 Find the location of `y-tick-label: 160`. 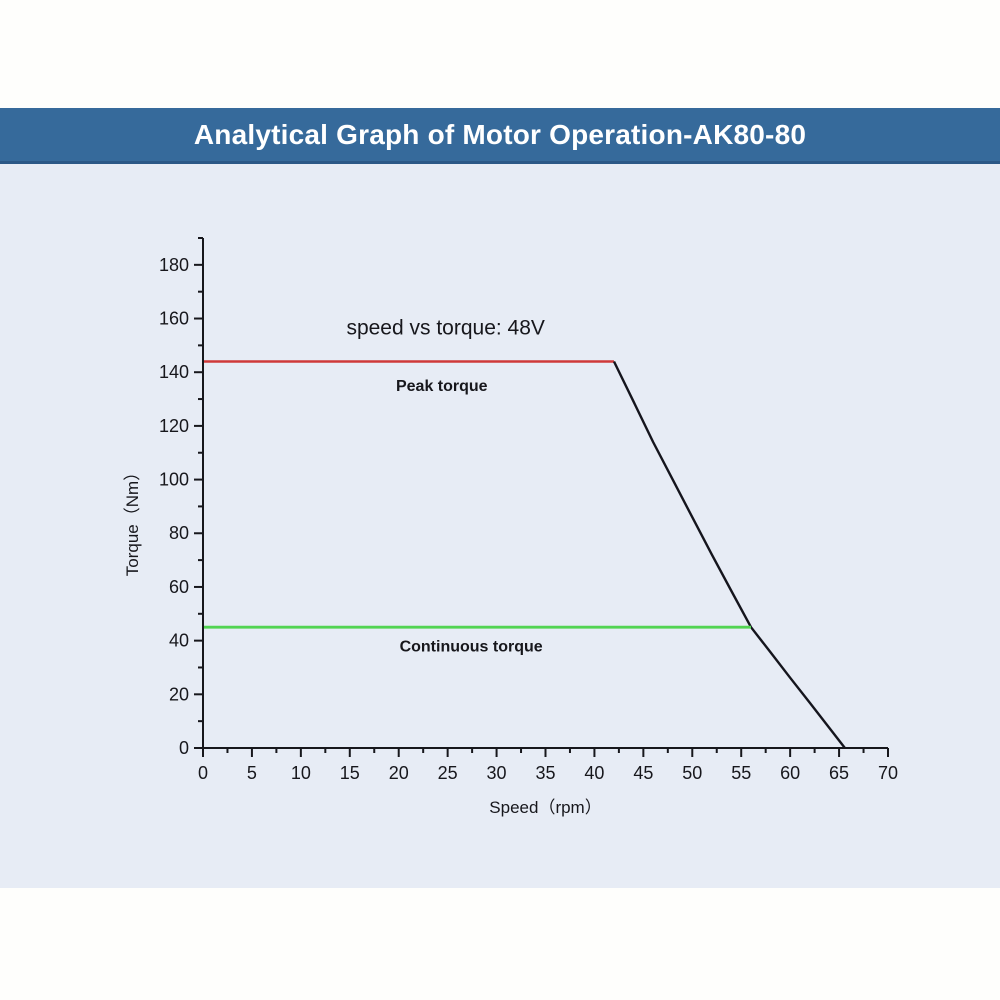

y-tick-label: 160 is located at coordinates (174, 318).